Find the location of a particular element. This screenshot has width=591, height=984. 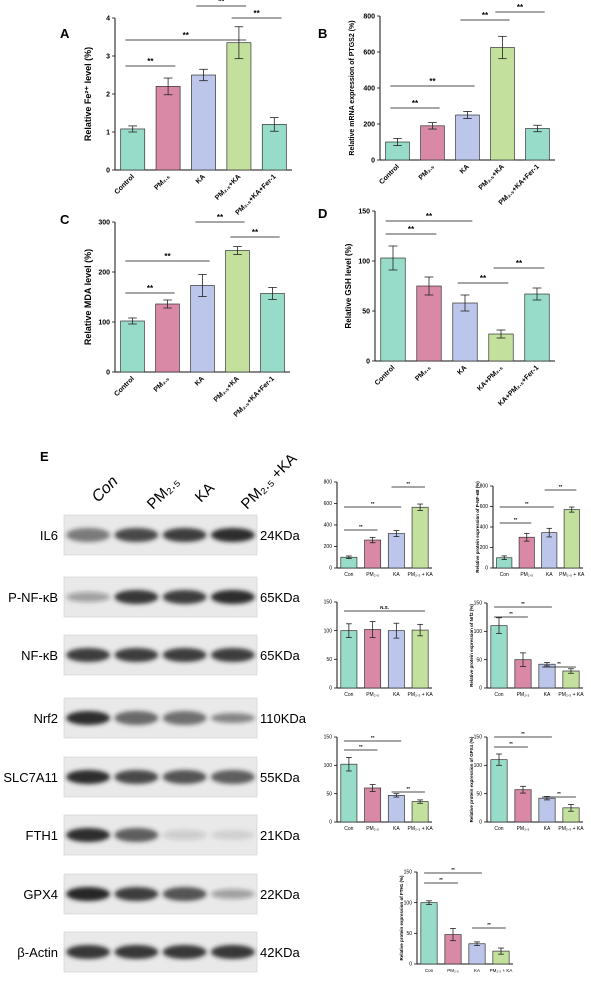

blot-row: Nrf2 110KDa is located at coordinates (170, 718).